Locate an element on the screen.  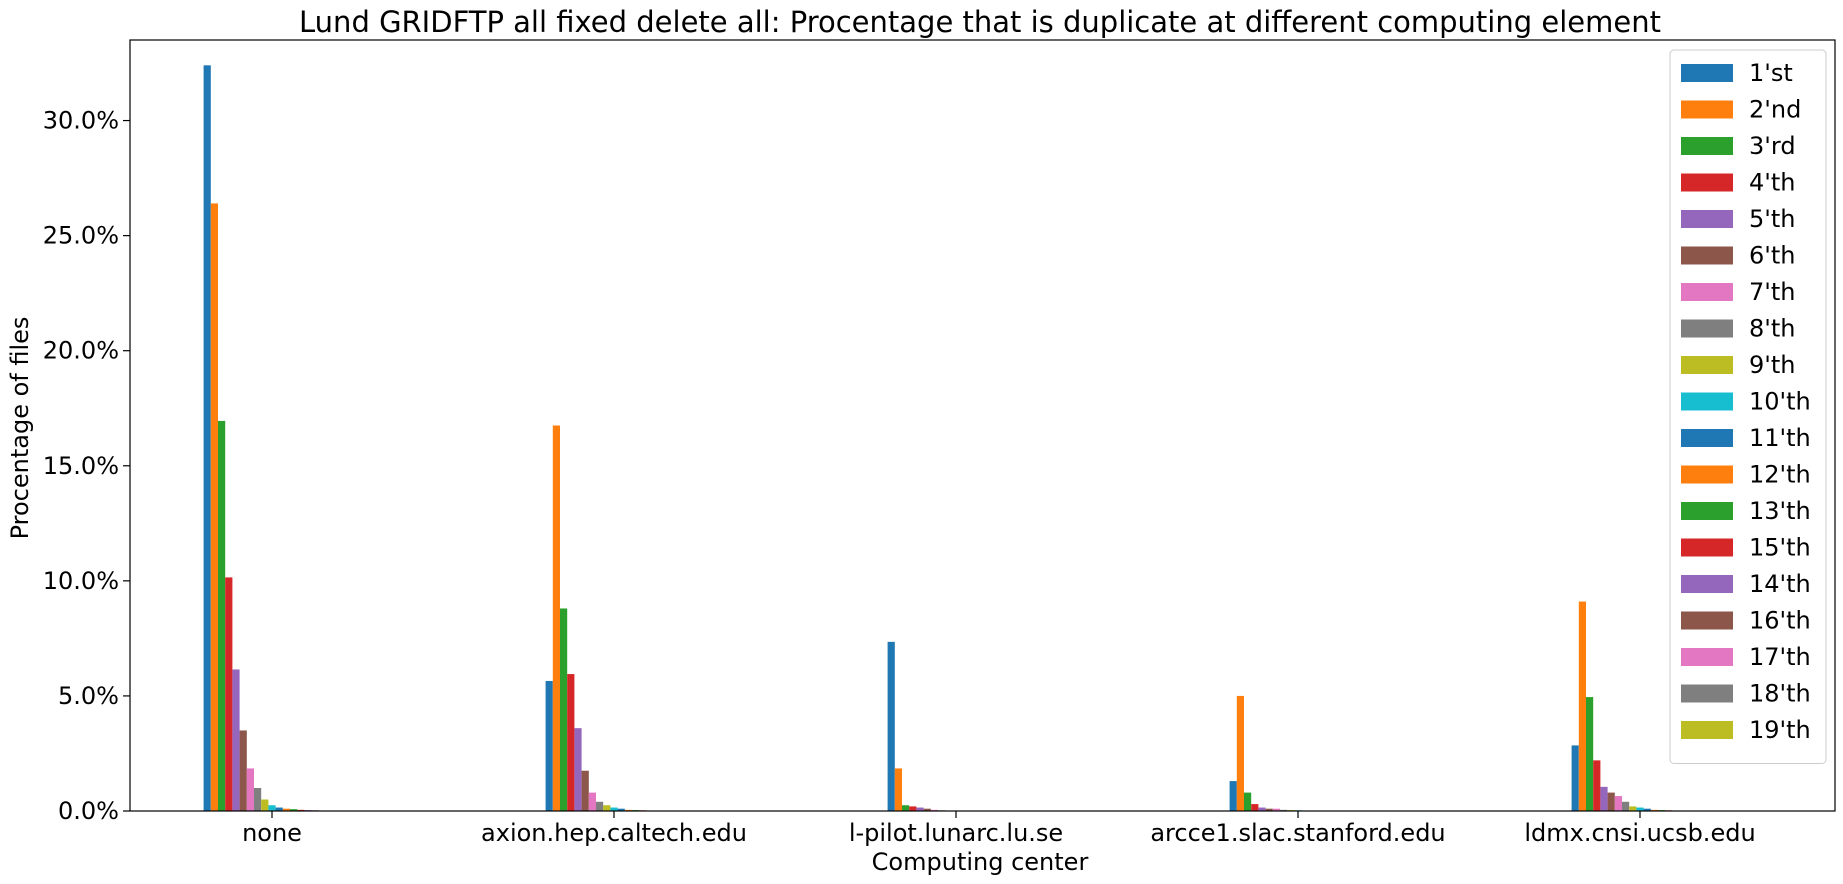
x-tick-label: axion.hep.caltech.edu is located at coordinates (614, 833).